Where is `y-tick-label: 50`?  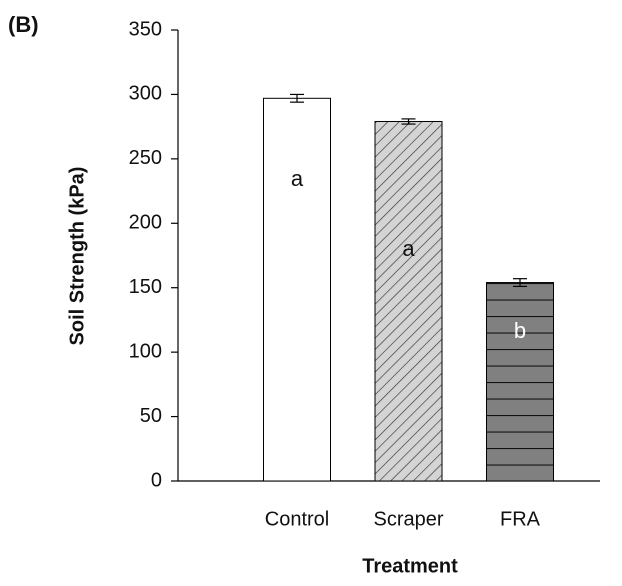
y-tick-label: 50 is located at coordinates (151, 416).